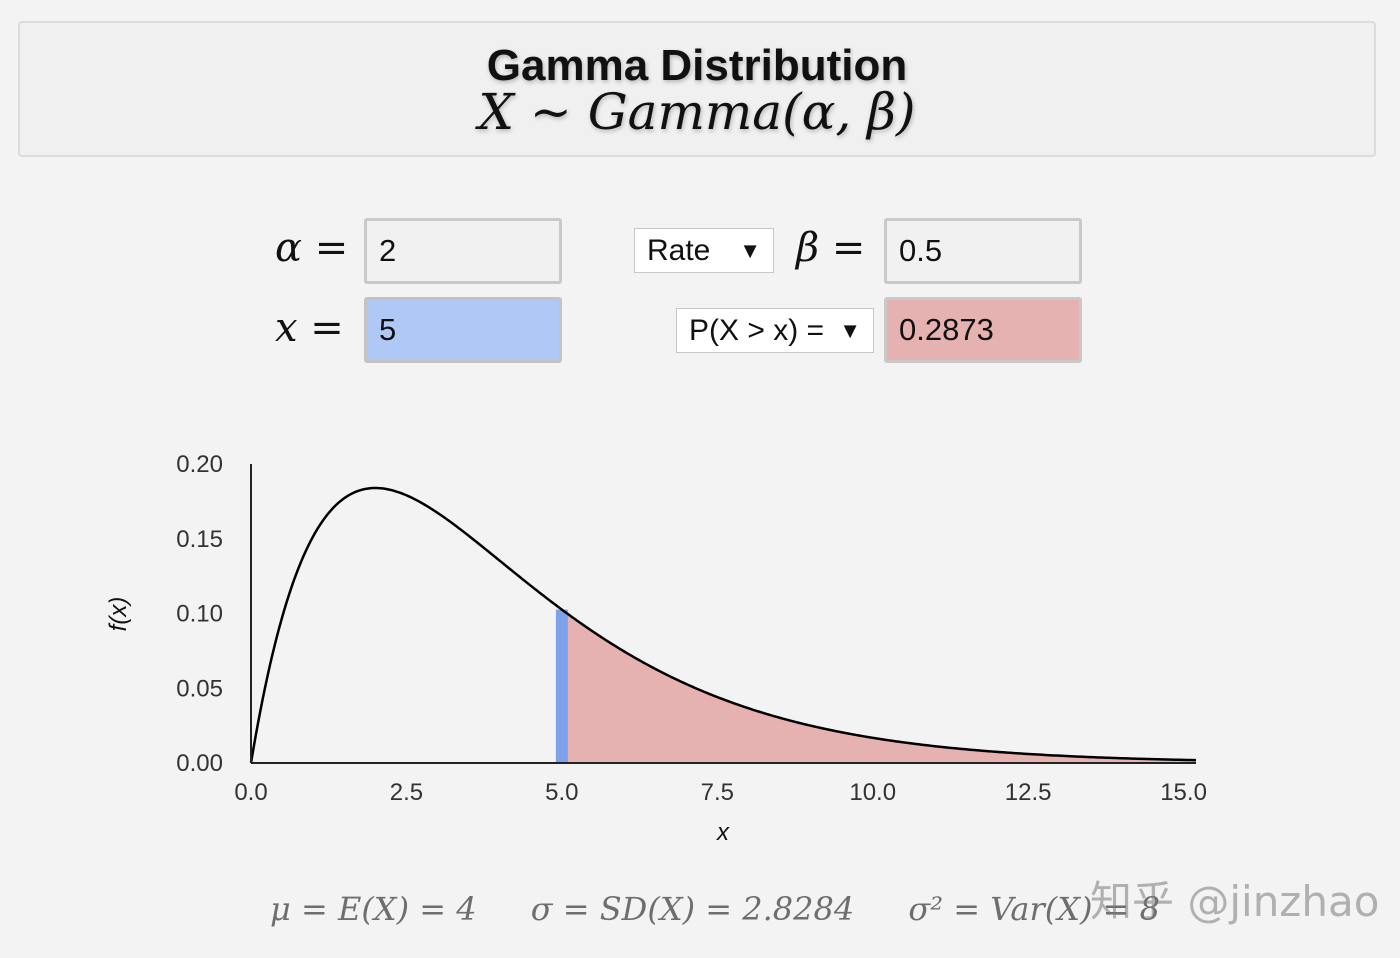 The width and height of the screenshot is (1400, 958). What do you see at coordinates (199, 464) in the screenshot?
I see `y-tick-label: 0.20` at bounding box center [199, 464].